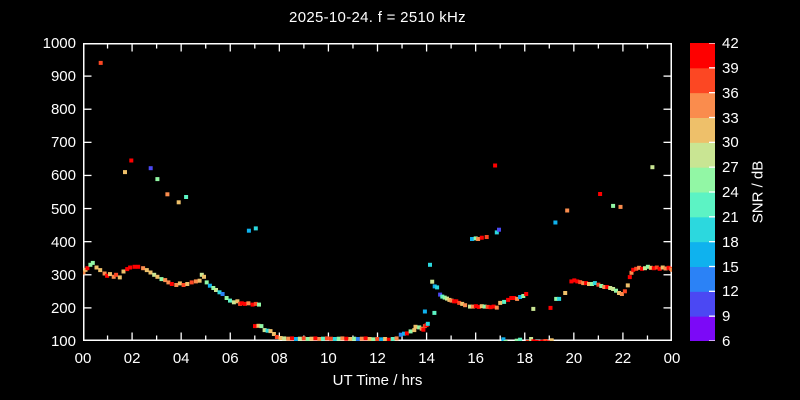 The width and height of the screenshot is (800, 400). What do you see at coordinates (730, 168) in the screenshot?
I see `colorbar-tick-label: 27` at bounding box center [730, 168].